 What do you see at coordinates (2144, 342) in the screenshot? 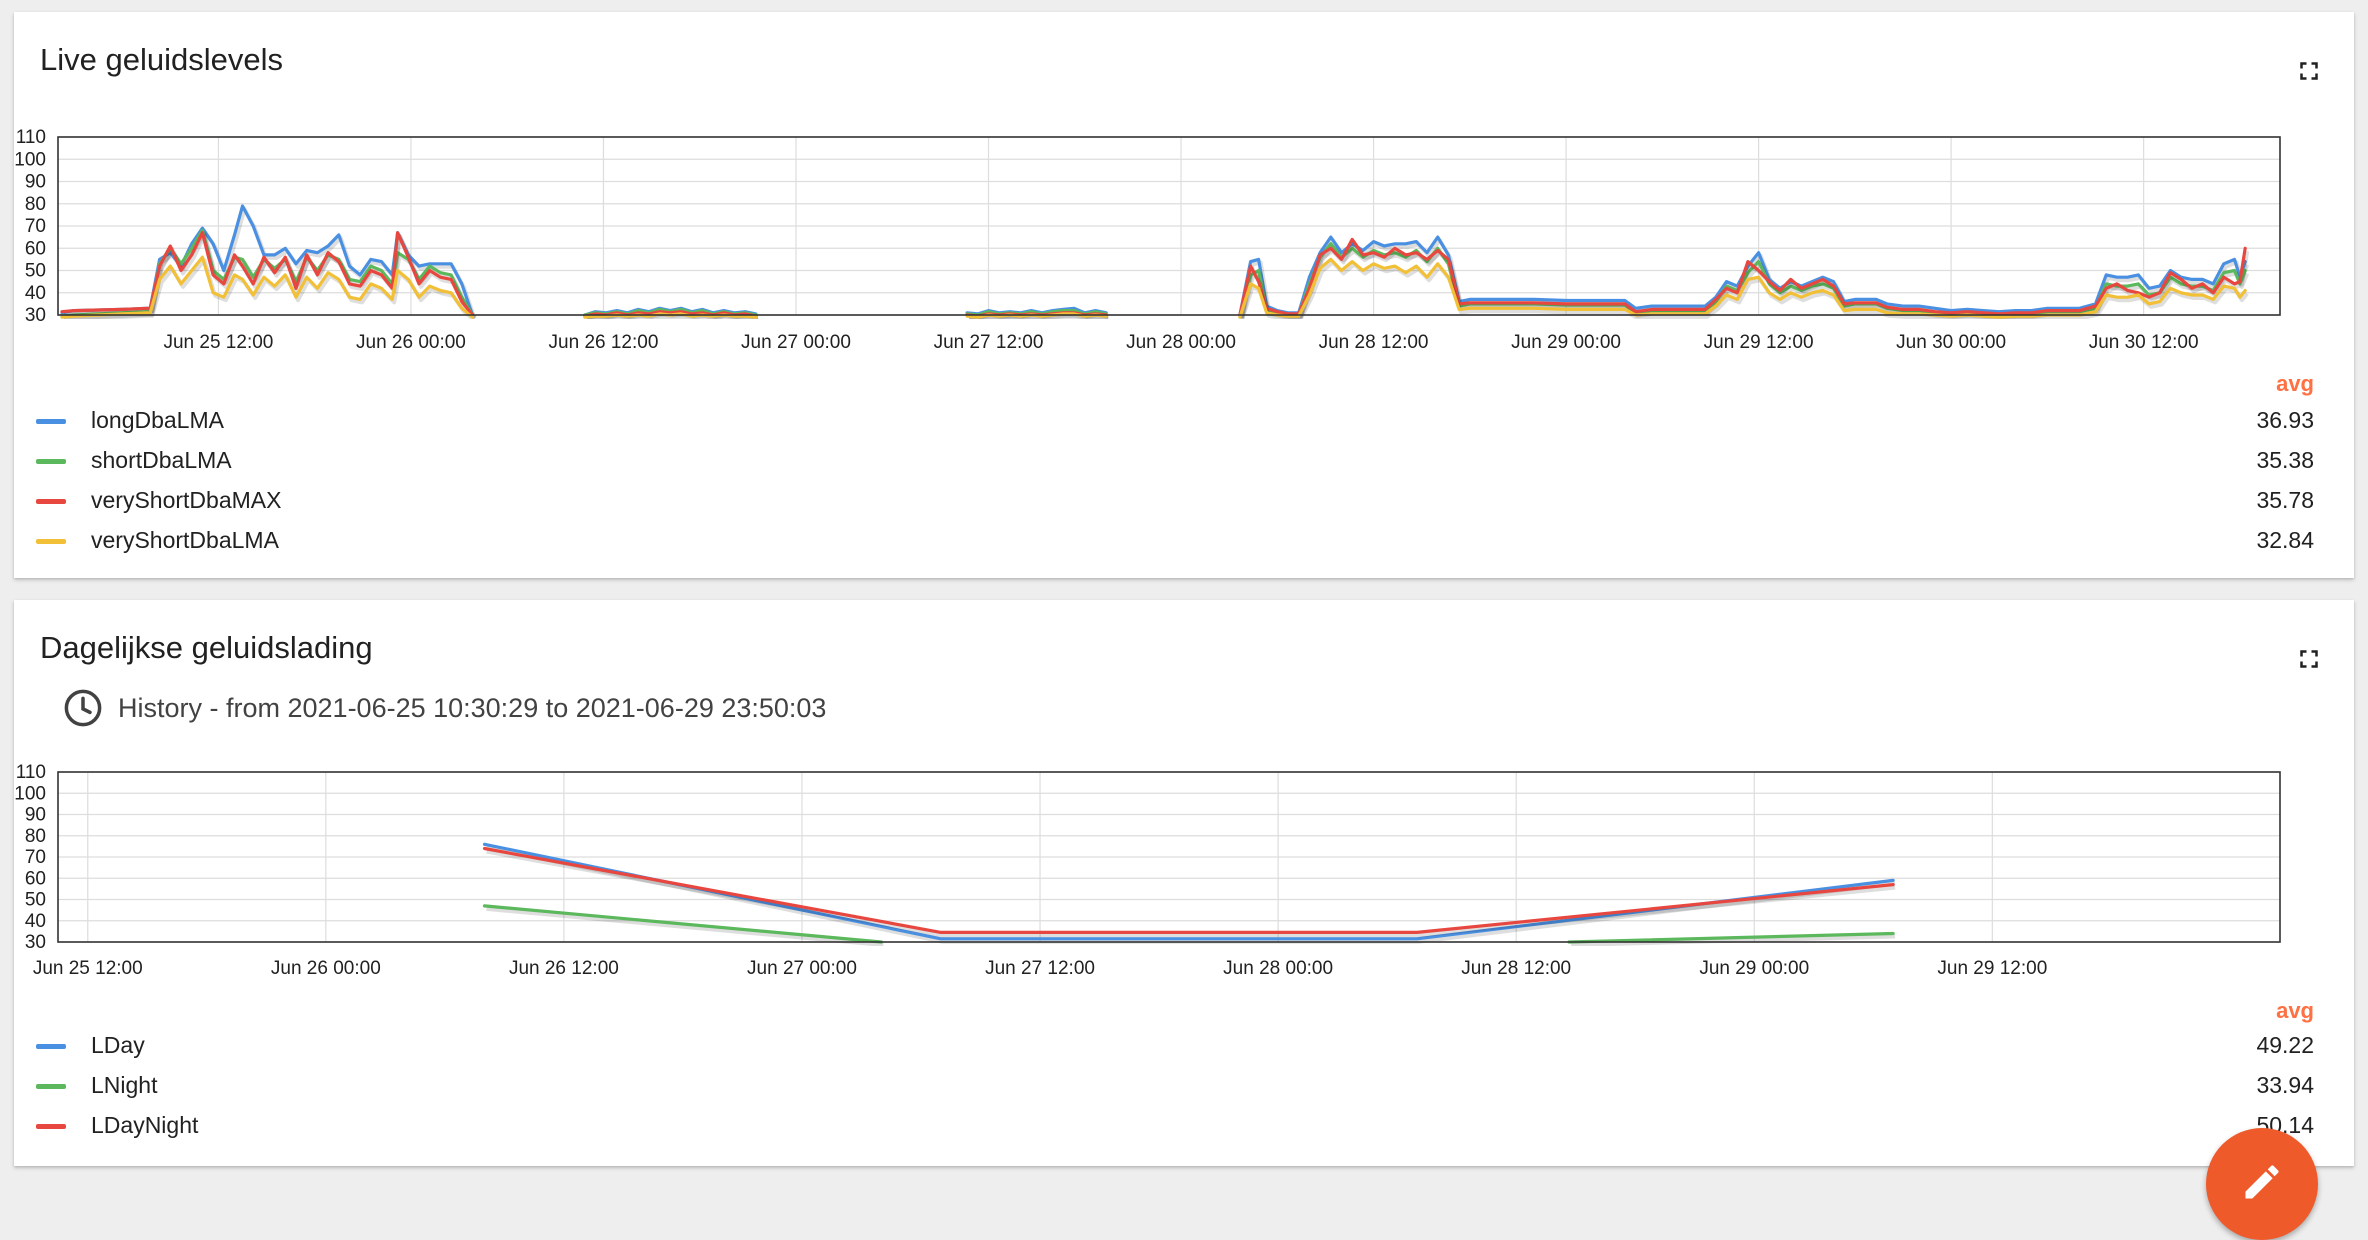
I see `x-tick-label: Jun 30 12:00` at bounding box center [2144, 342].